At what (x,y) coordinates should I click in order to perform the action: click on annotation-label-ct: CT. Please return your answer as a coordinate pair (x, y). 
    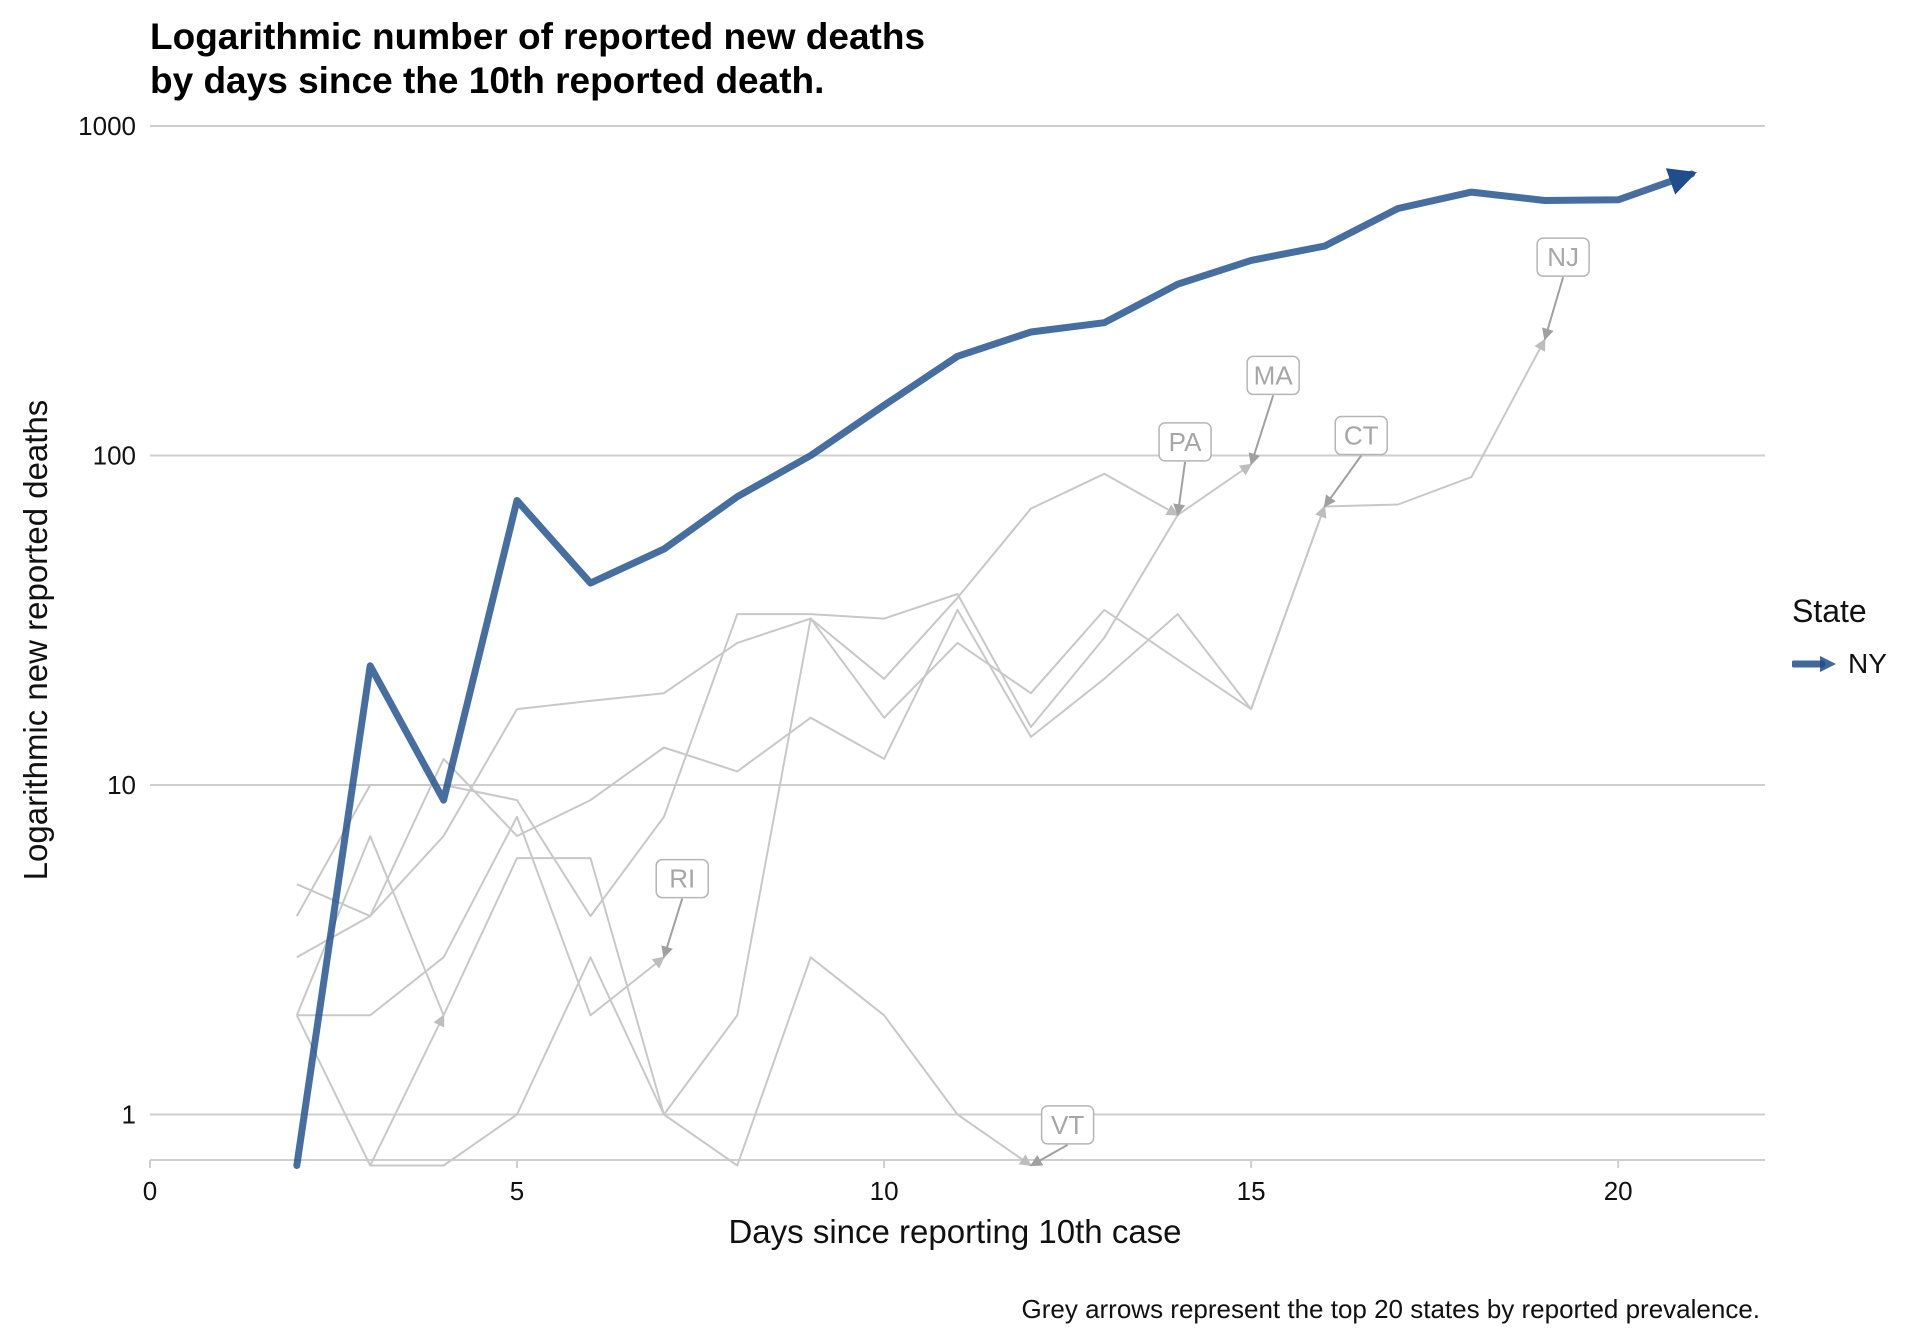
    Looking at the image, I should click on (1361, 436).